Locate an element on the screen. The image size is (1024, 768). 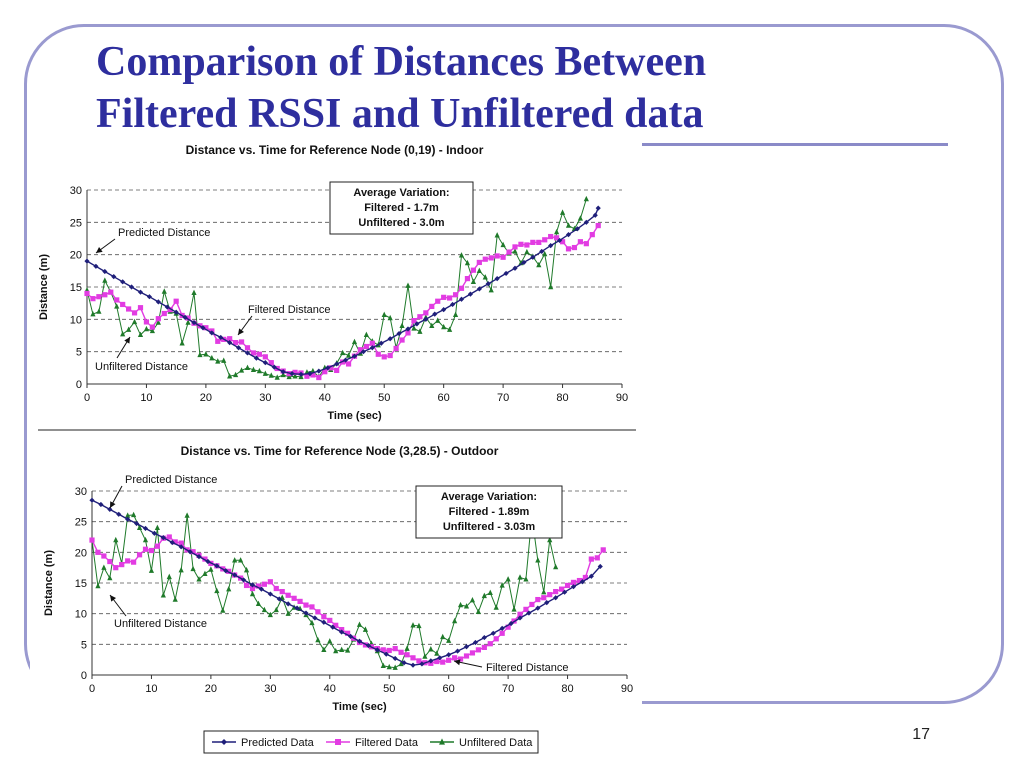
y-tick-label: 15 is located at coordinates (81, 584).